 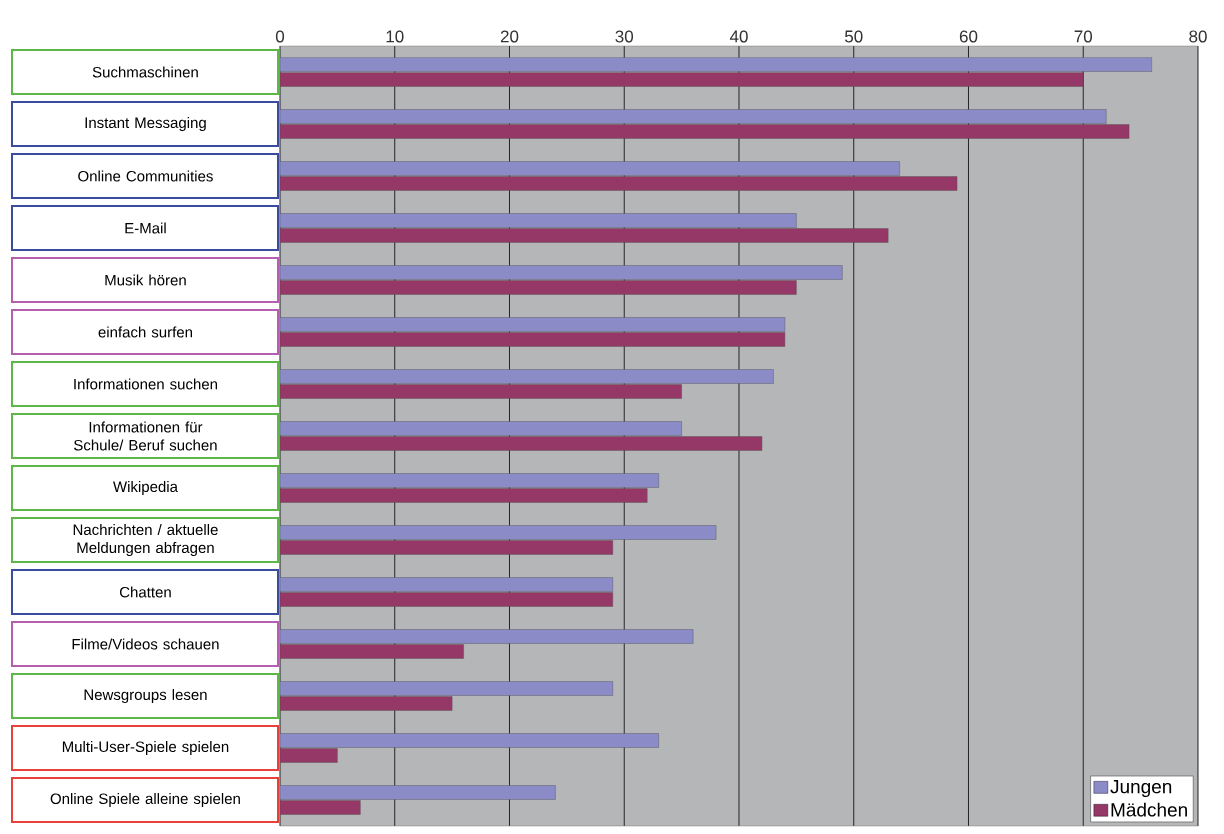 What do you see at coordinates (145, 748) in the screenshot?
I see `y-tick-label: Multi-User-Spiele spielen` at bounding box center [145, 748].